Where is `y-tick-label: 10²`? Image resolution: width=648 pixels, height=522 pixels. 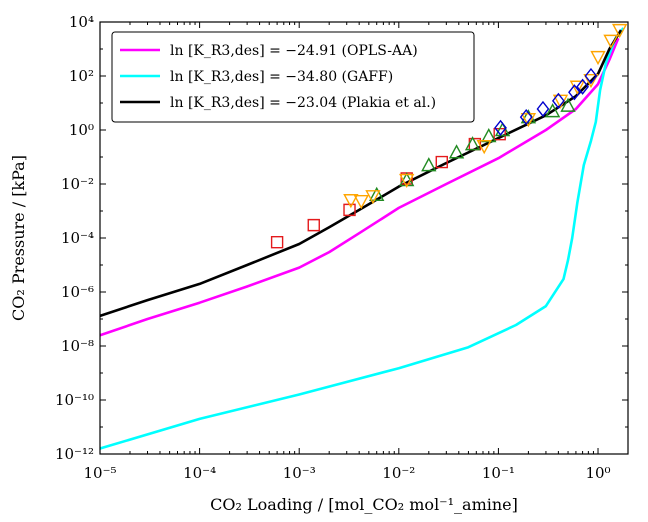 y-tick-label: 10² is located at coordinates (81, 76).